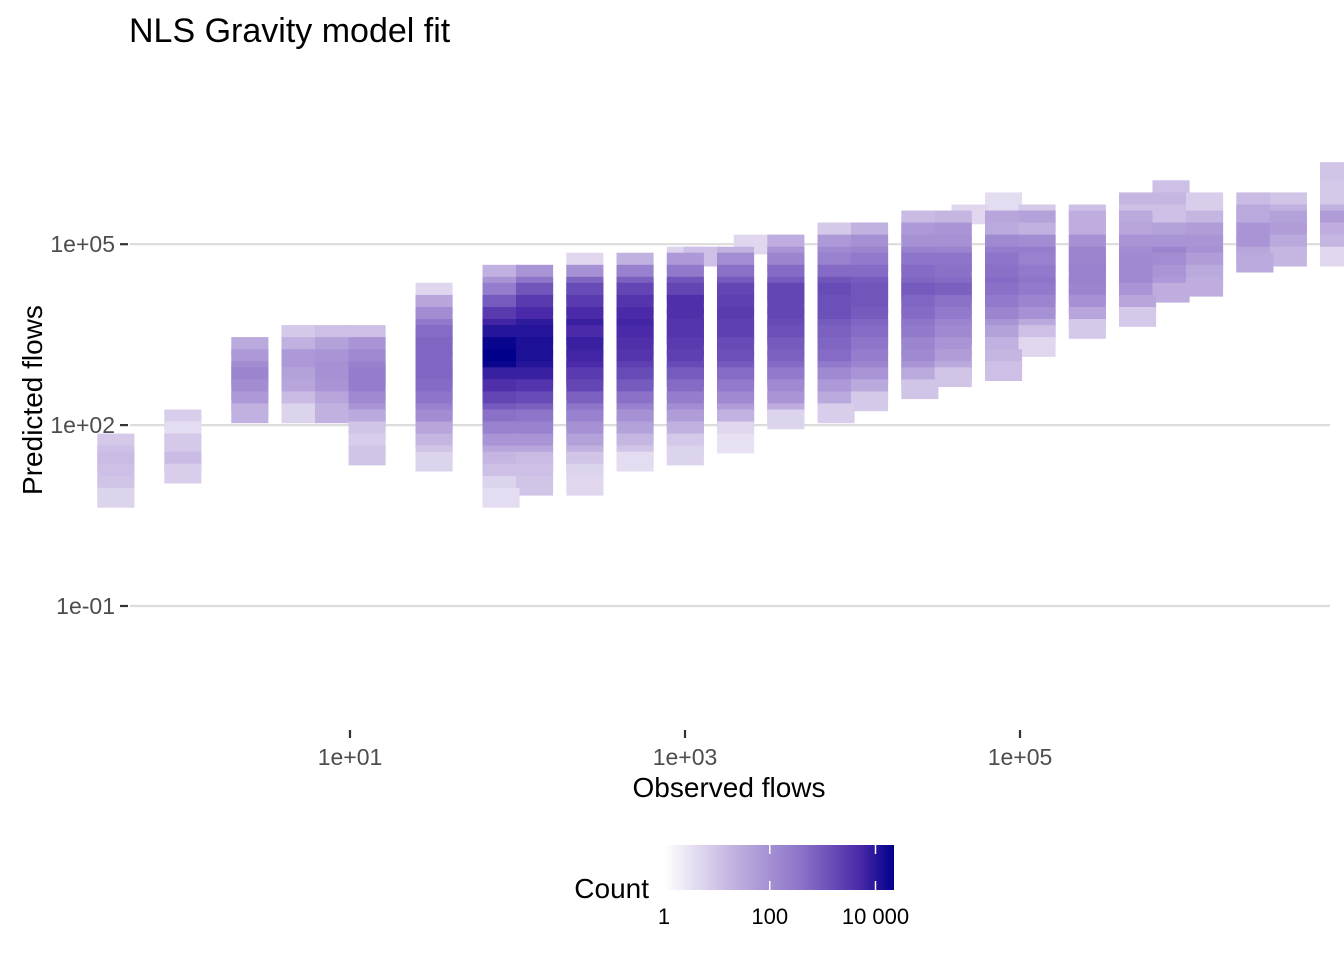 The height and width of the screenshot is (960, 1344). I want to click on heat-tile-r27-c7, so click(685, 455).